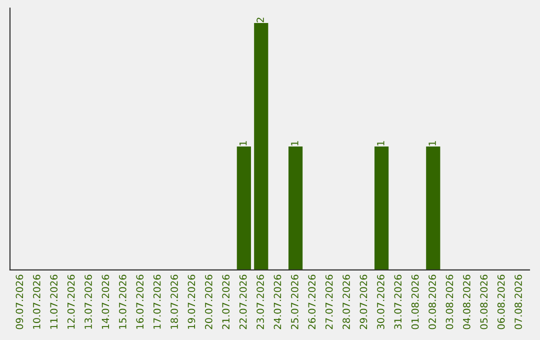 This screenshot has height=340, width=540. Describe the element at coordinates (54, 301) in the screenshot. I see `x-tick-label: 11.07.2026` at that location.